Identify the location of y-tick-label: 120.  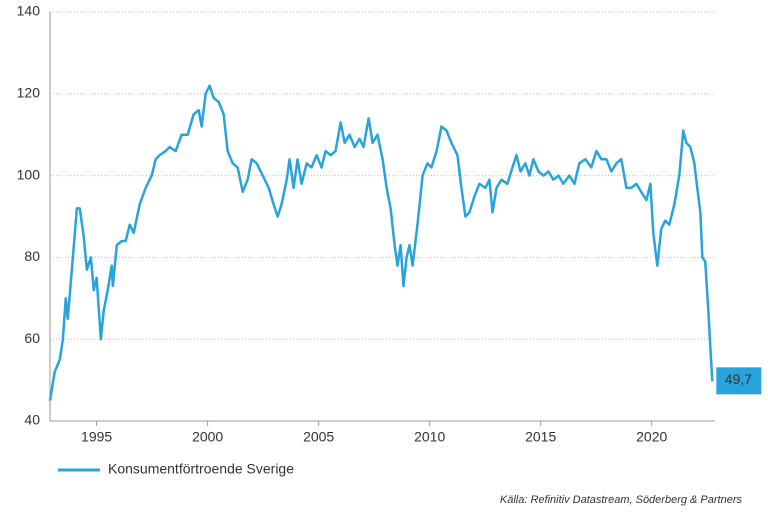
(29, 93).